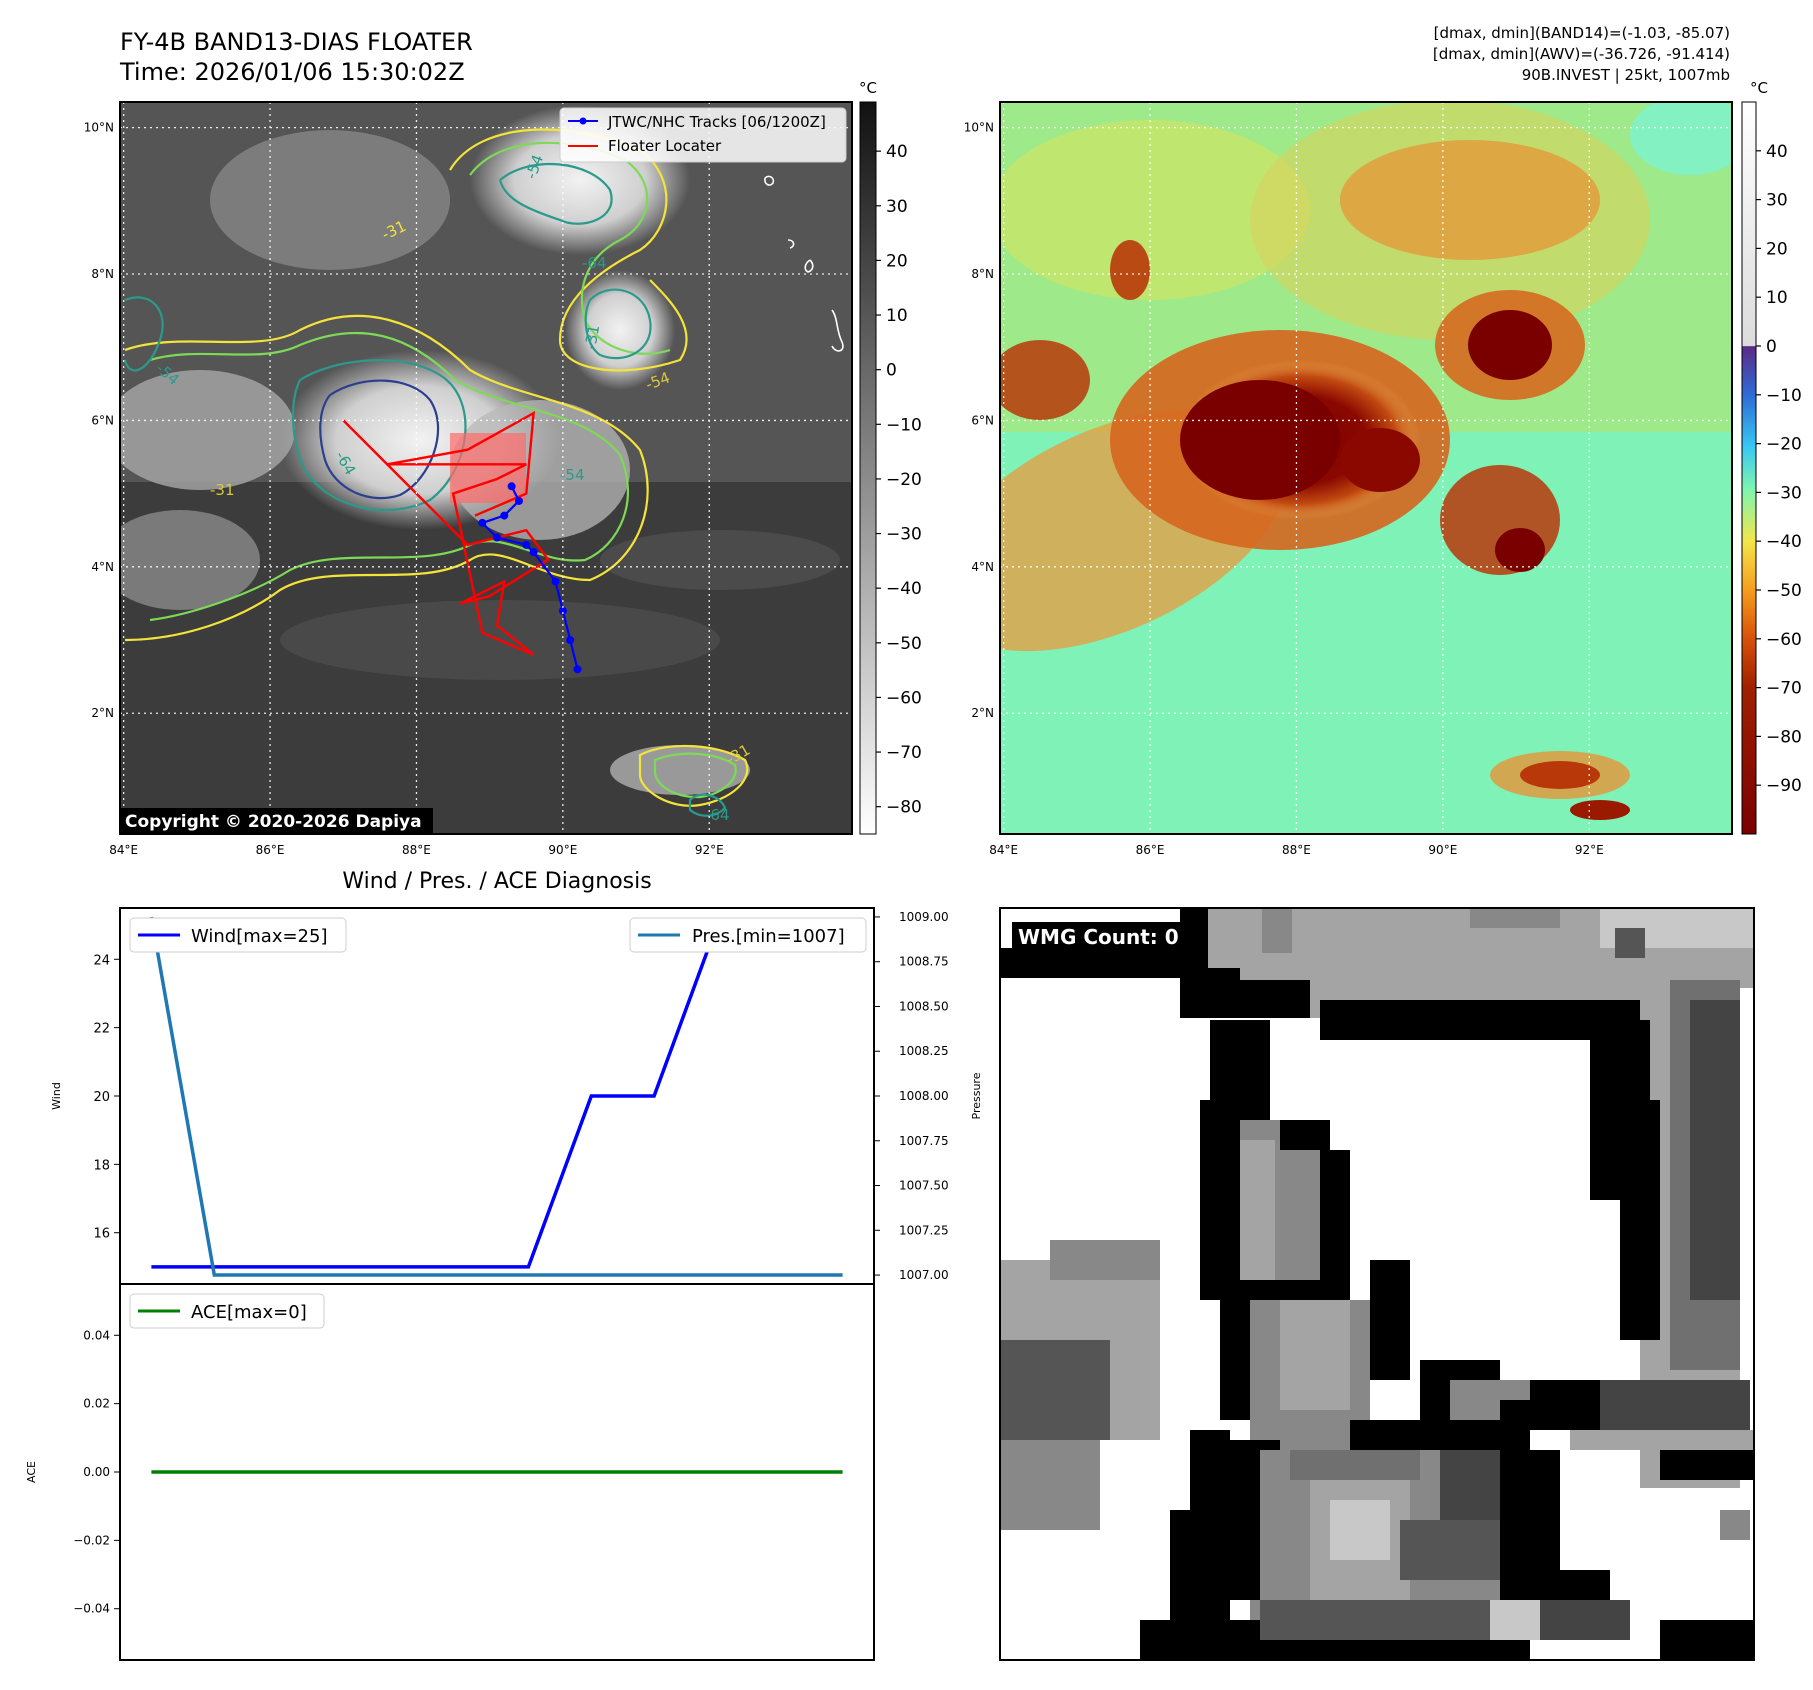 This screenshot has width=1813, height=1690. What do you see at coordinates (1626, 75) in the screenshot?
I see `info-line-3: 90B.INVEST | 25kt, 1007mb` at bounding box center [1626, 75].